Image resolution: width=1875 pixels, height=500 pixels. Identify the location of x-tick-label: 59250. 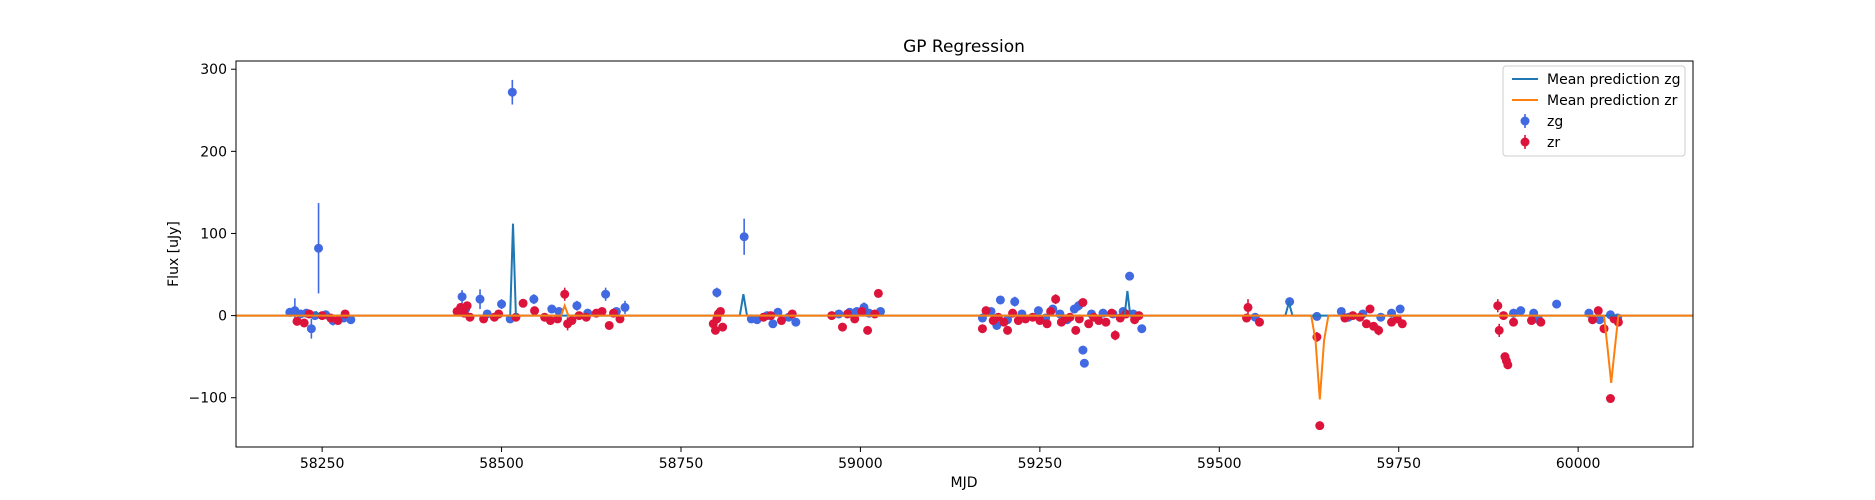
(1040, 464).